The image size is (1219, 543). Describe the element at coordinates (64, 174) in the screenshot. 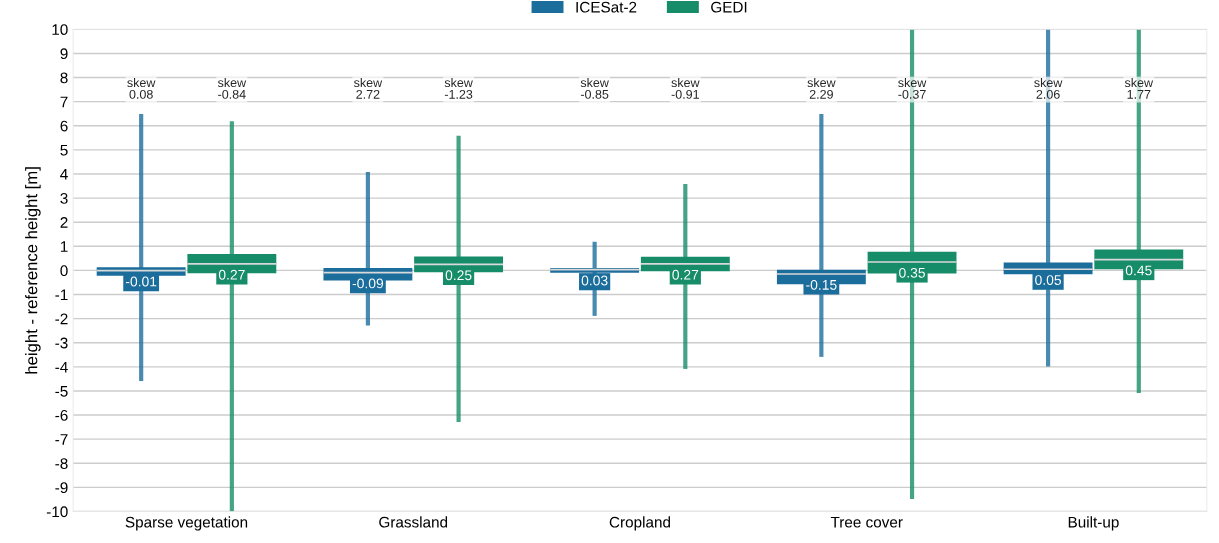

I see `y-tick-label: 4` at that location.